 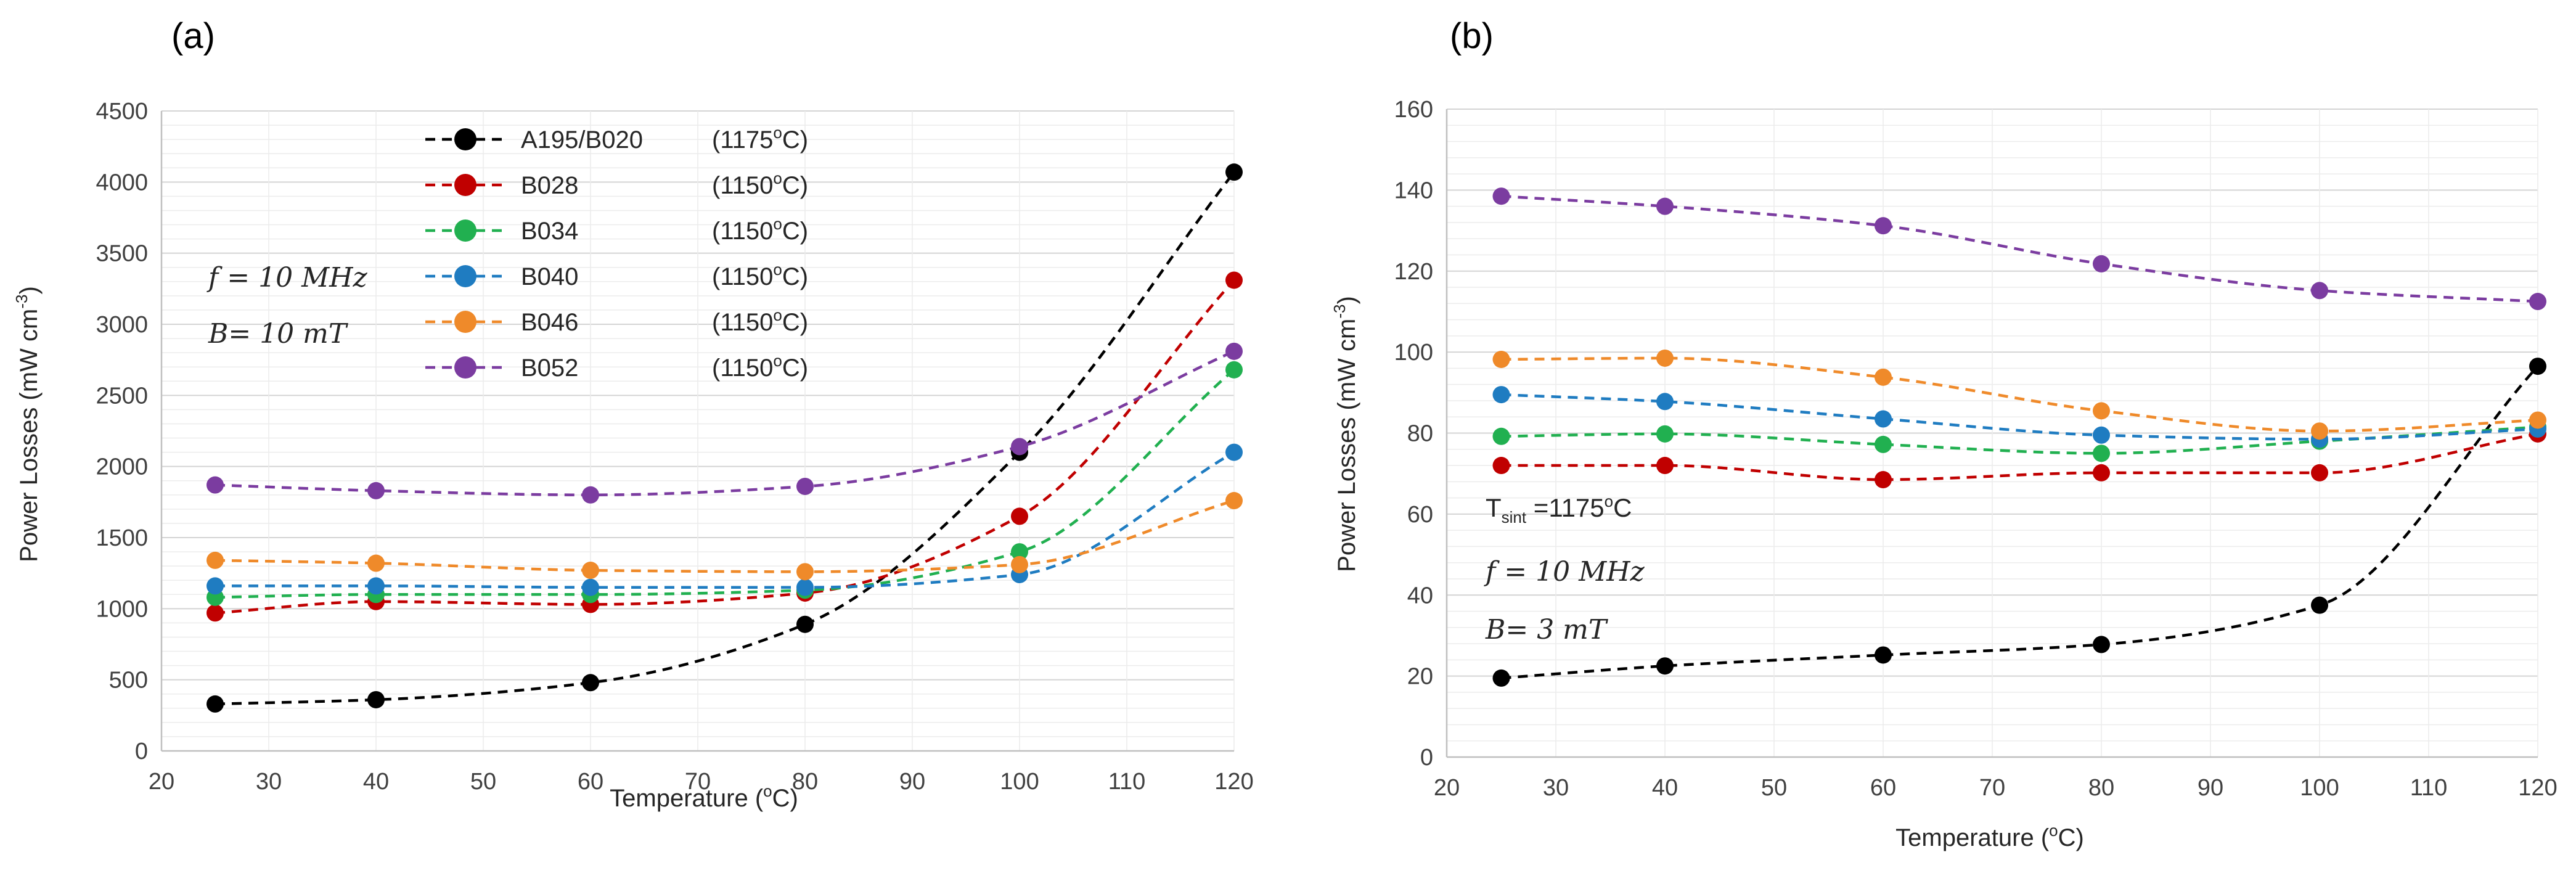 What do you see at coordinates (549, 185) in the screenshot?
I see `legend-label: B028` at bounding box center [549, 185].